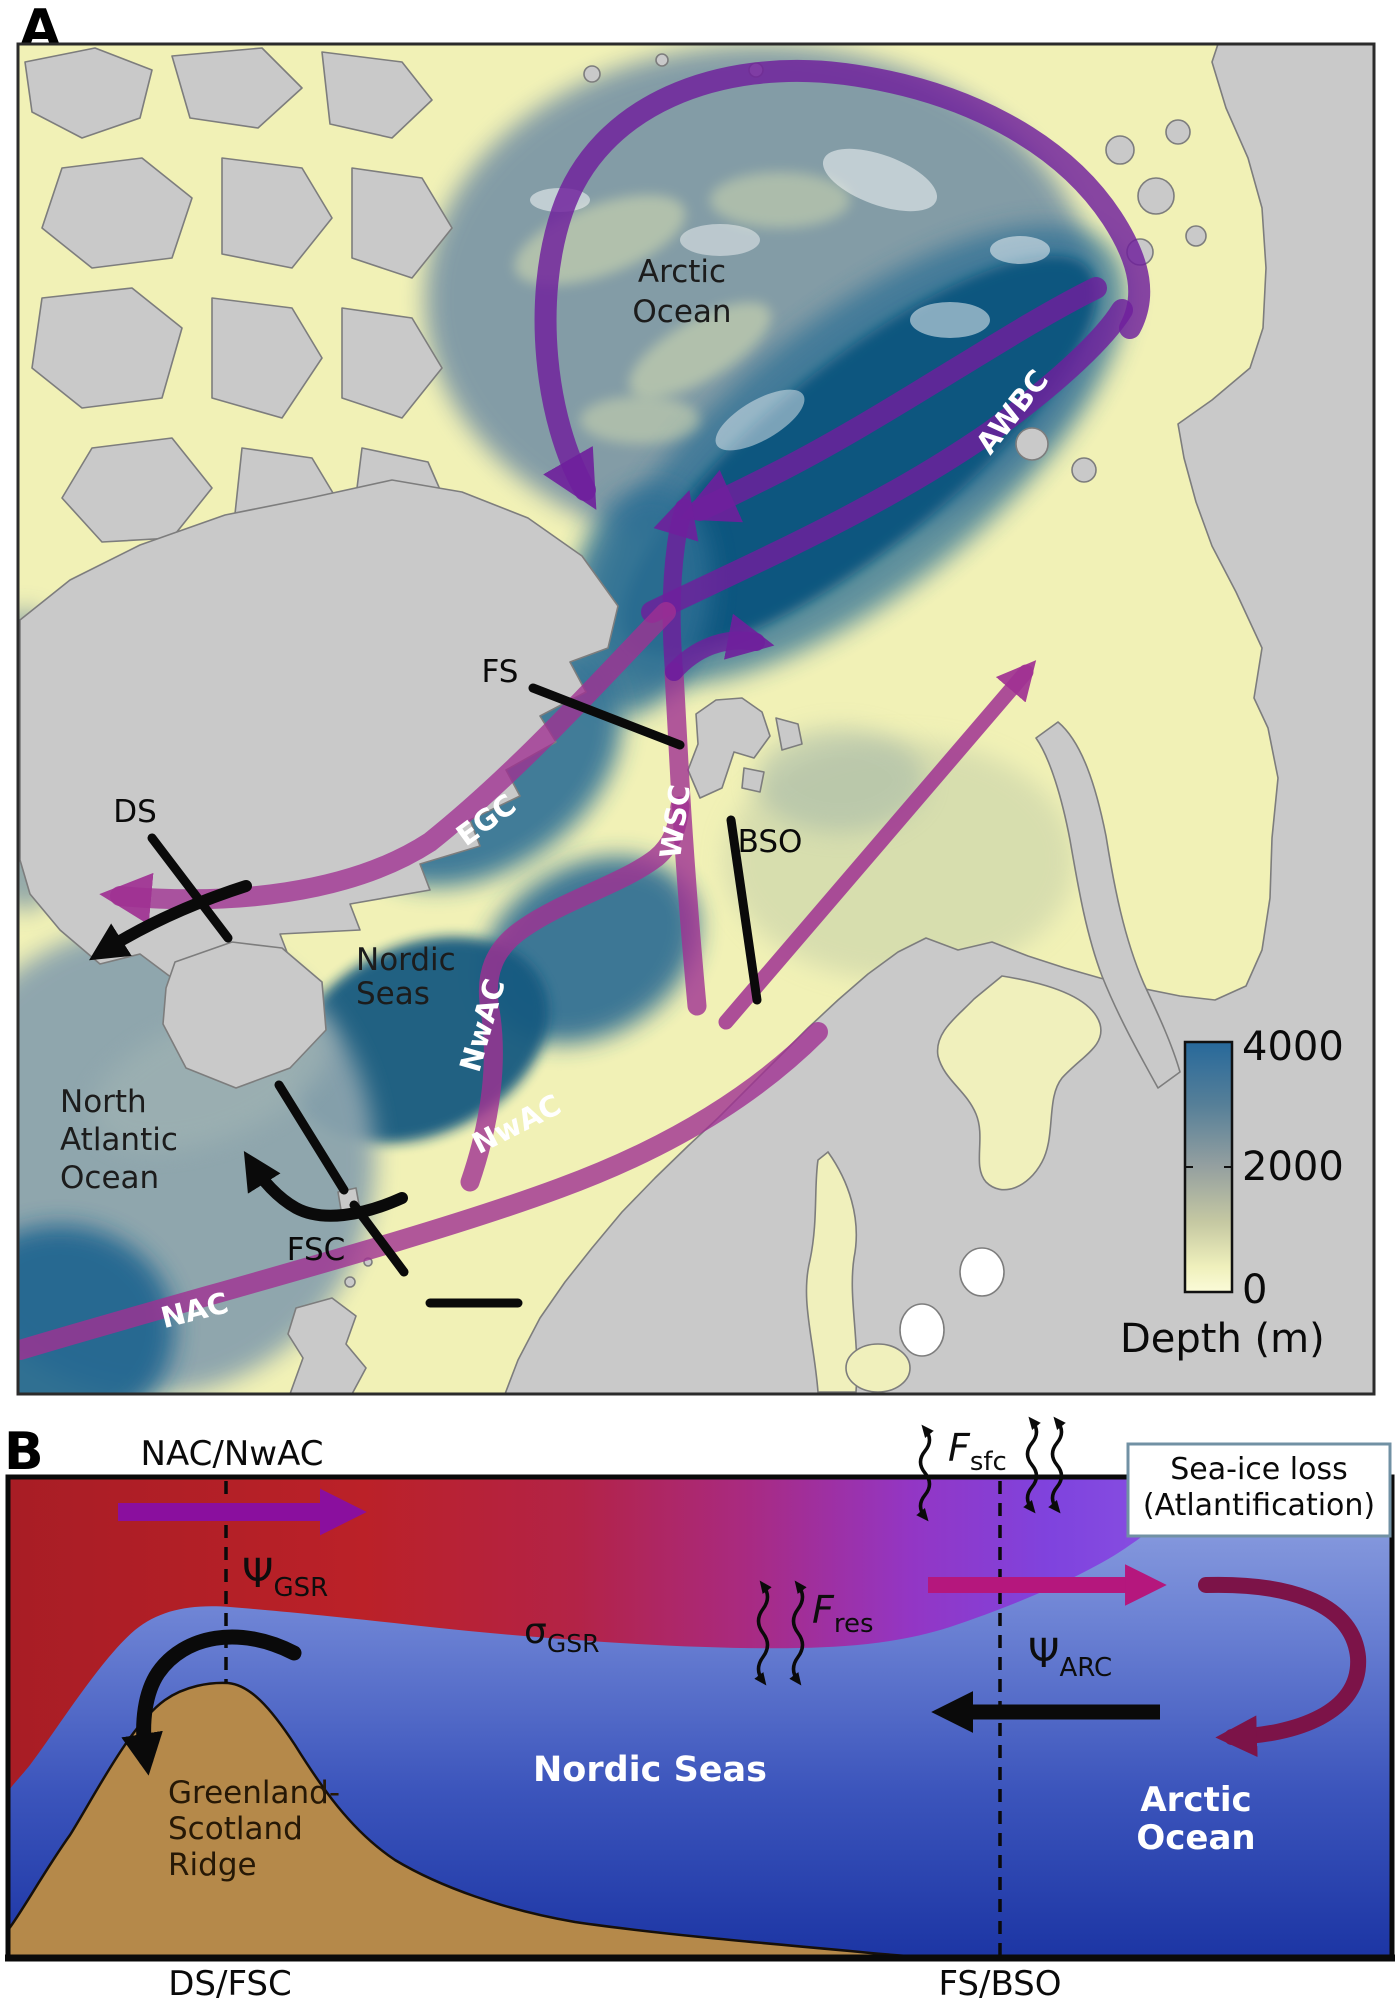 This screenshot has width=1400, height=2000. Describe the element at coordinates (601, 1635) in the screenshot. I see `atlantic-water-layer` at that location.